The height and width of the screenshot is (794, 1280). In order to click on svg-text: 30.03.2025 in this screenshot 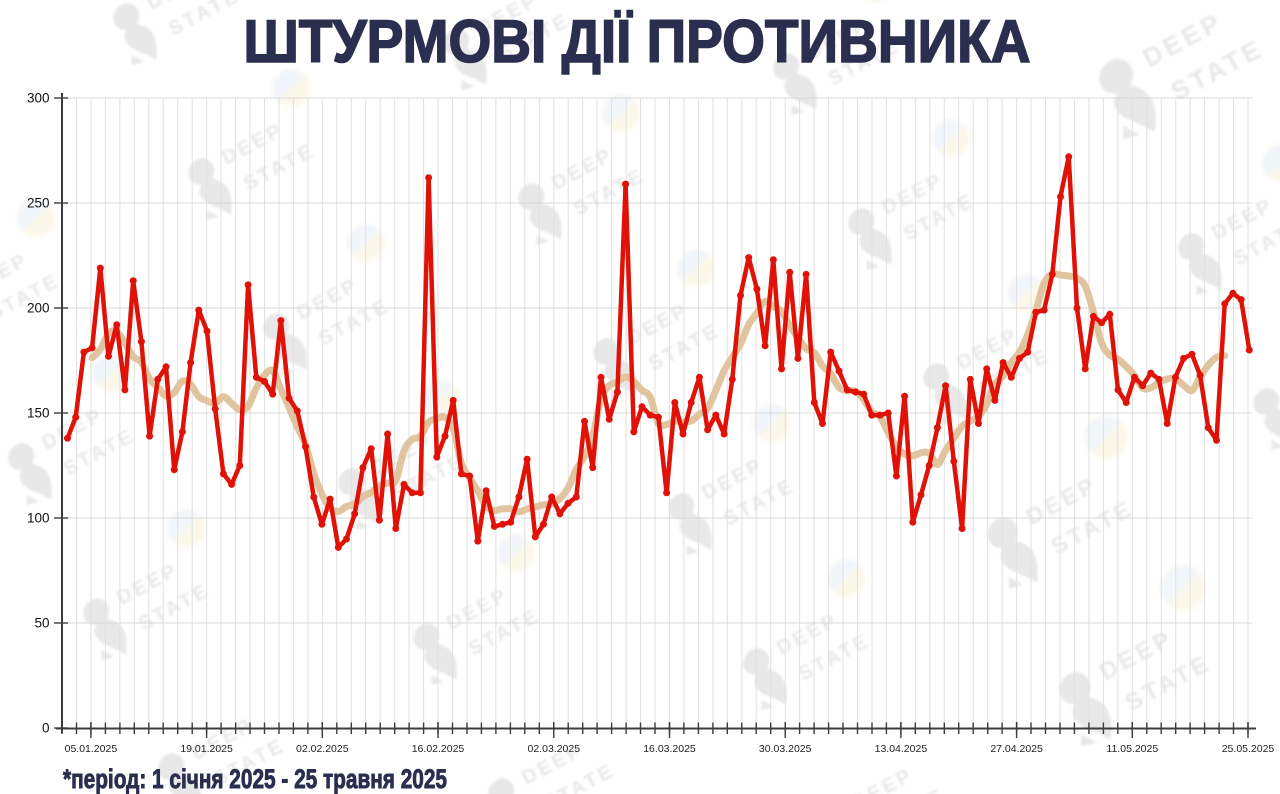, I will do `click(785, 749)`.